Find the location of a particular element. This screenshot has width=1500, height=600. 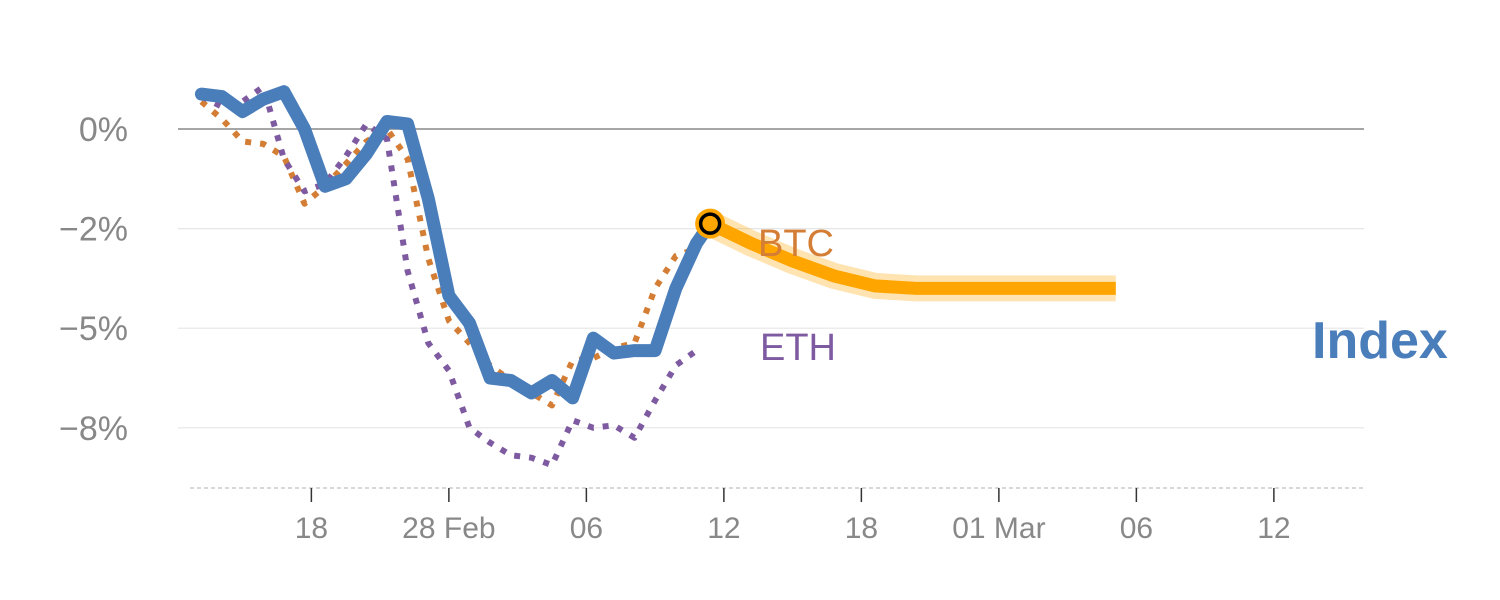

x-tick-label-3: 12 is located at coordinates (723, 528).